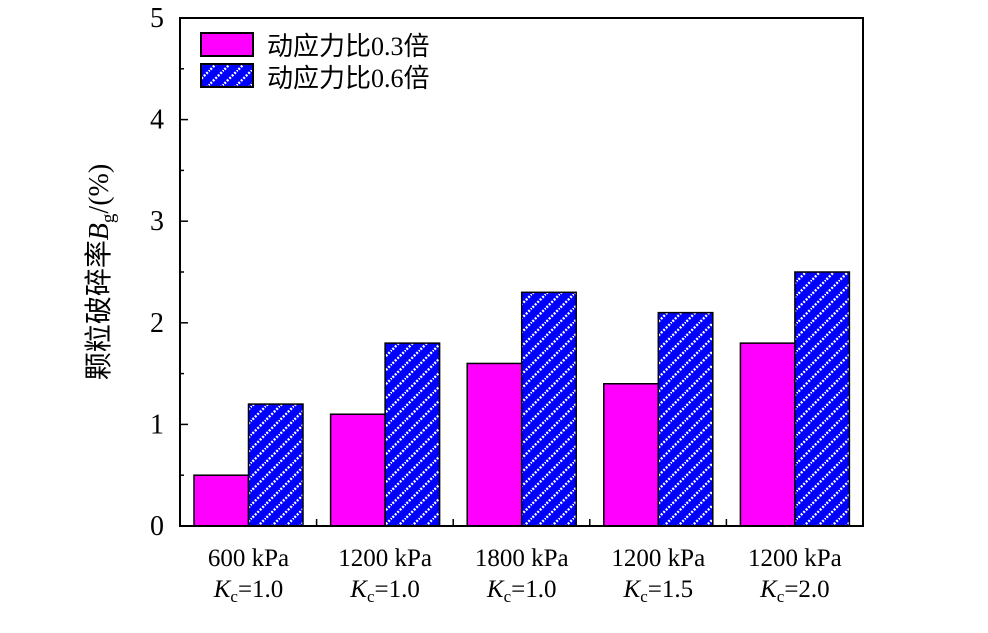  Describe the element at coordinates (248, 558) in the screenshot. I see `x-tick-label: 600 kPa` at that location.